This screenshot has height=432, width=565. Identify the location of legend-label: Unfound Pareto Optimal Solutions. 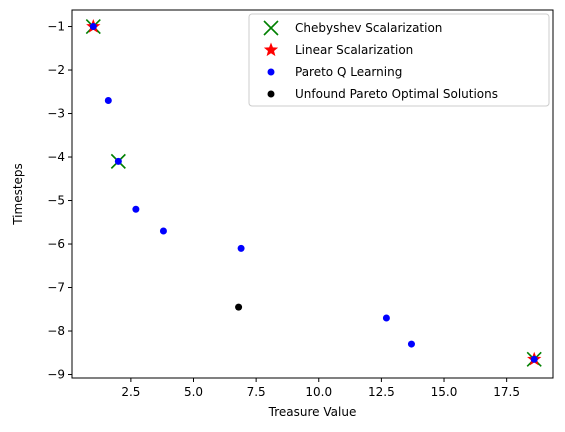
(396, 94).